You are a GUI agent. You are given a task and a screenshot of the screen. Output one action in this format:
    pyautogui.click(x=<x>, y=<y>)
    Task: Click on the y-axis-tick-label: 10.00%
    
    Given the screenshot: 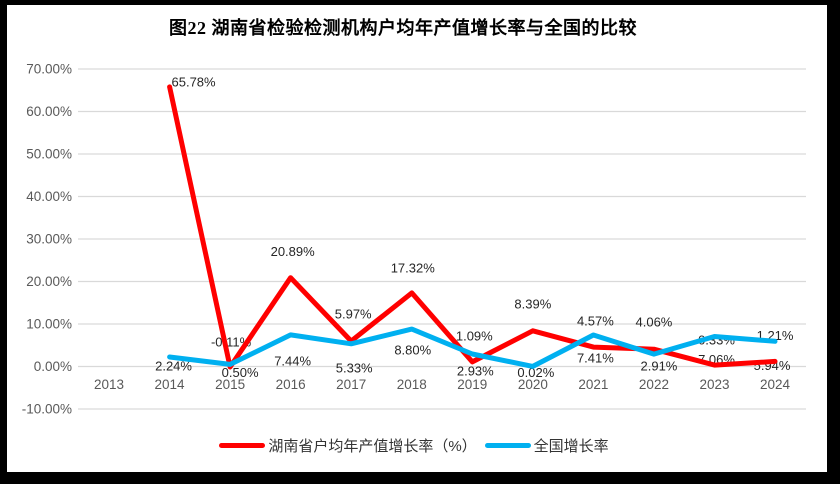 What is the action you would take?
    pyautogui.click(x=49, y=324)
    